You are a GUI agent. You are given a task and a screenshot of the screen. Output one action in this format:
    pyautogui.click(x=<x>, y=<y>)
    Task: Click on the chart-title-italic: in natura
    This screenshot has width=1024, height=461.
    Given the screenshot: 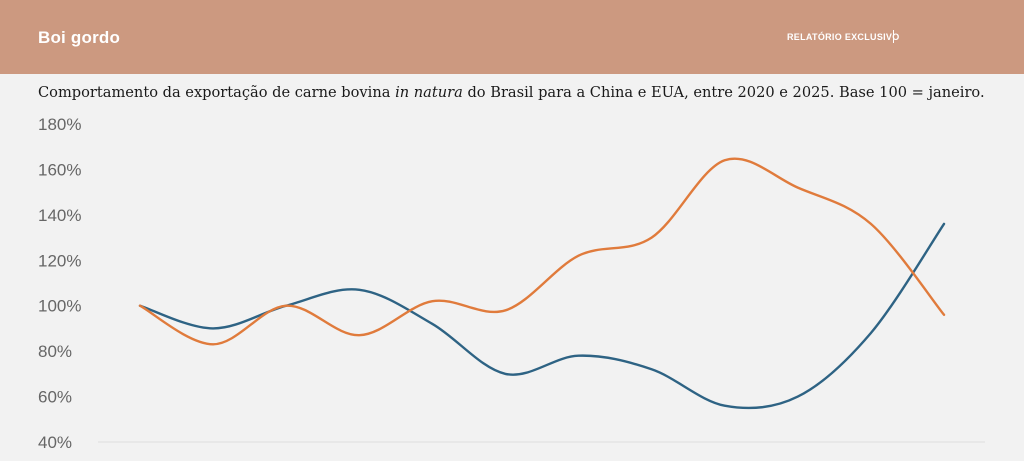 What is the action you would take?
    pyautogui.click(x=429, y=92)
    